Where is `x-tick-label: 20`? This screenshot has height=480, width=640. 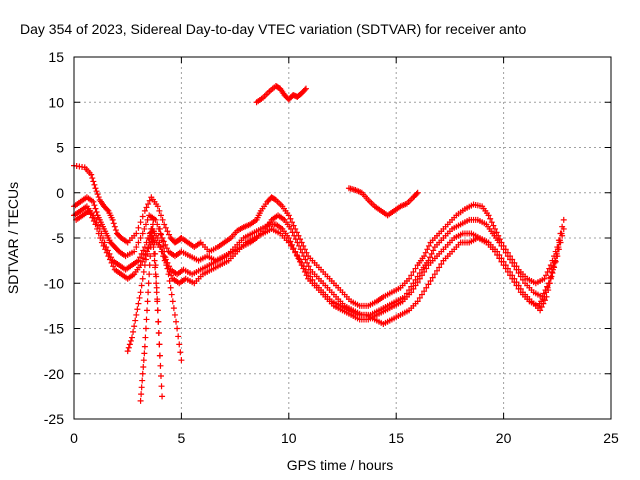
x-tick-label: 20 is located at coordinates (504, 438).